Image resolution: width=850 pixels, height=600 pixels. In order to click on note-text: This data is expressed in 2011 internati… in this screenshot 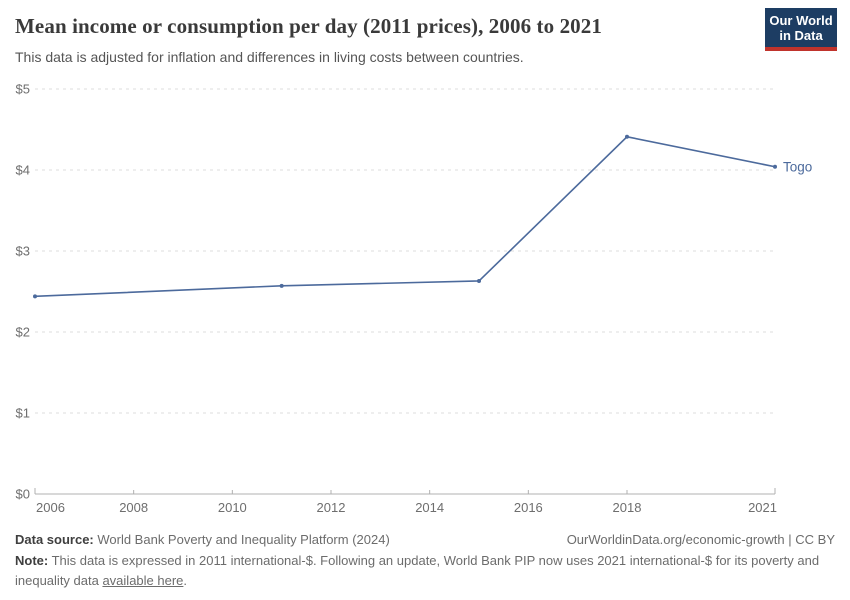, I will do `click(417, 570)`.